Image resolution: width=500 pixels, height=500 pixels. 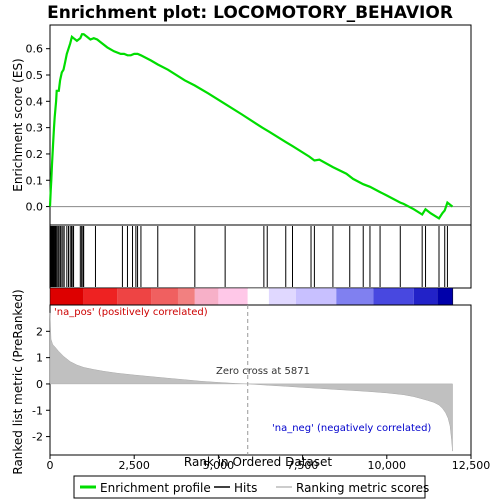 I want to click on hit-marks, so click(x=249, y=256).